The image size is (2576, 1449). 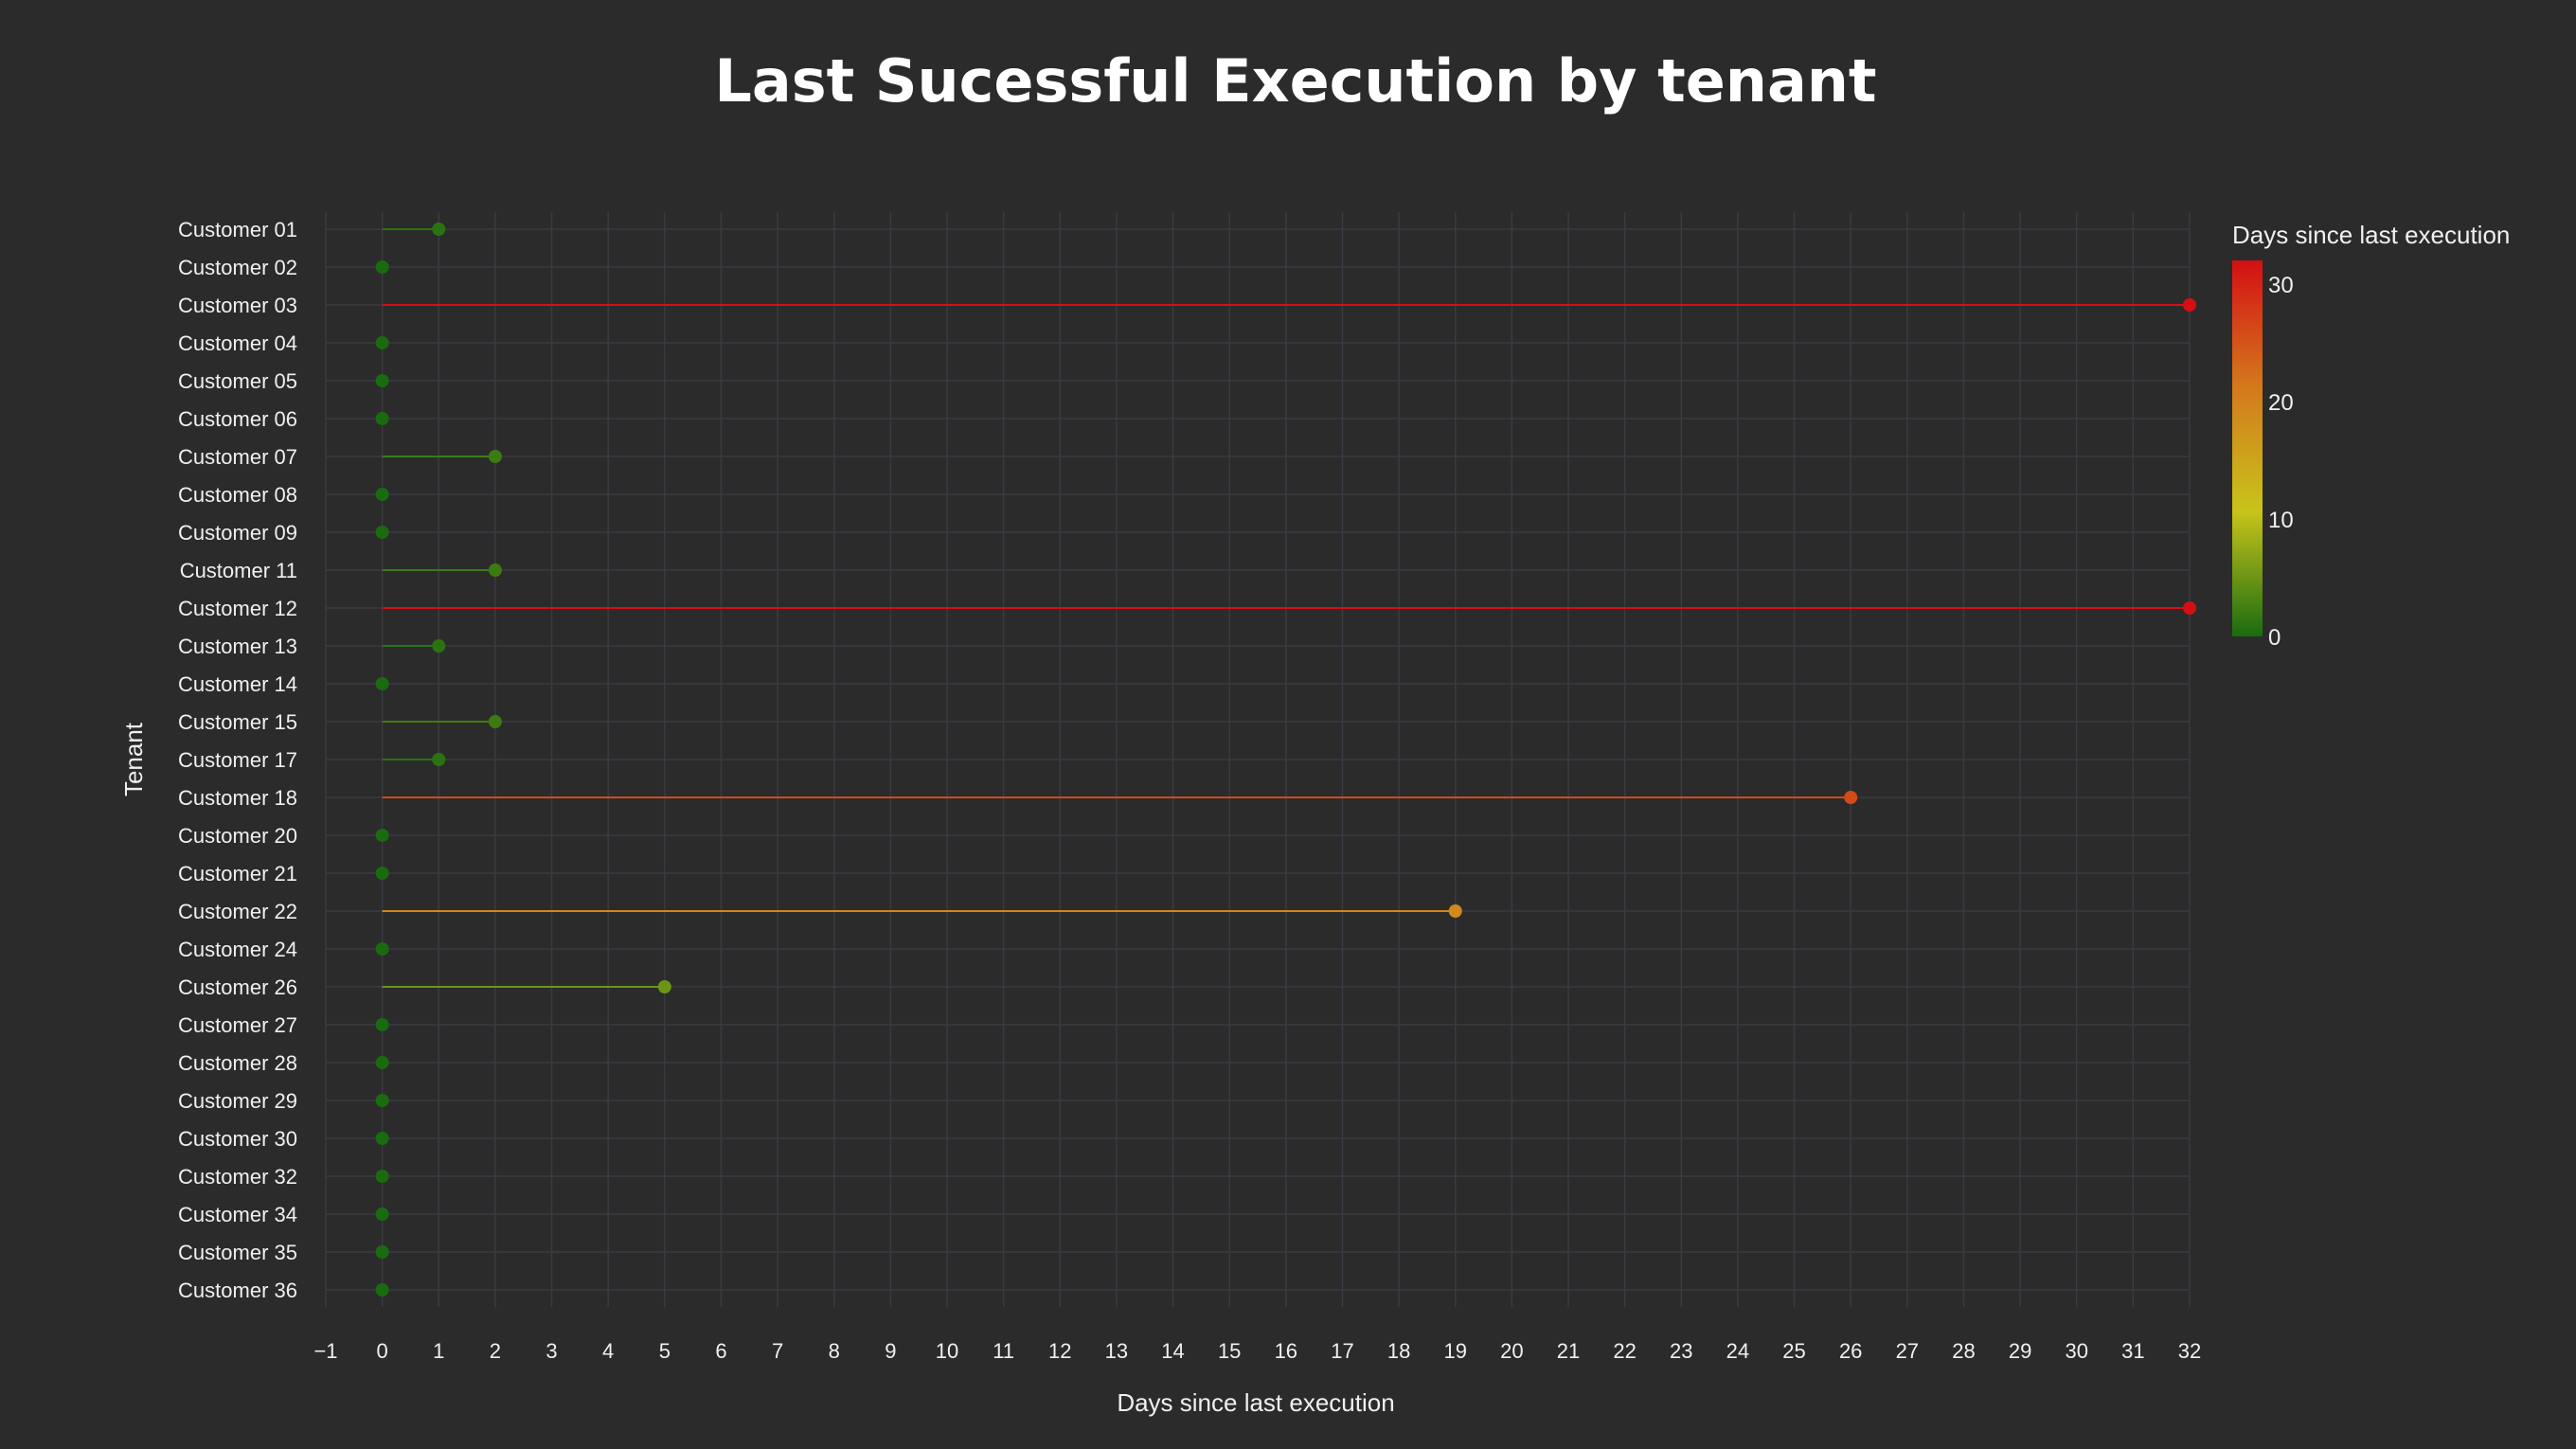 What do you see at coordinates (890, 1351) in the screenshot?
I see `x-tick-label: 9` at bounding box center [890, 1351].